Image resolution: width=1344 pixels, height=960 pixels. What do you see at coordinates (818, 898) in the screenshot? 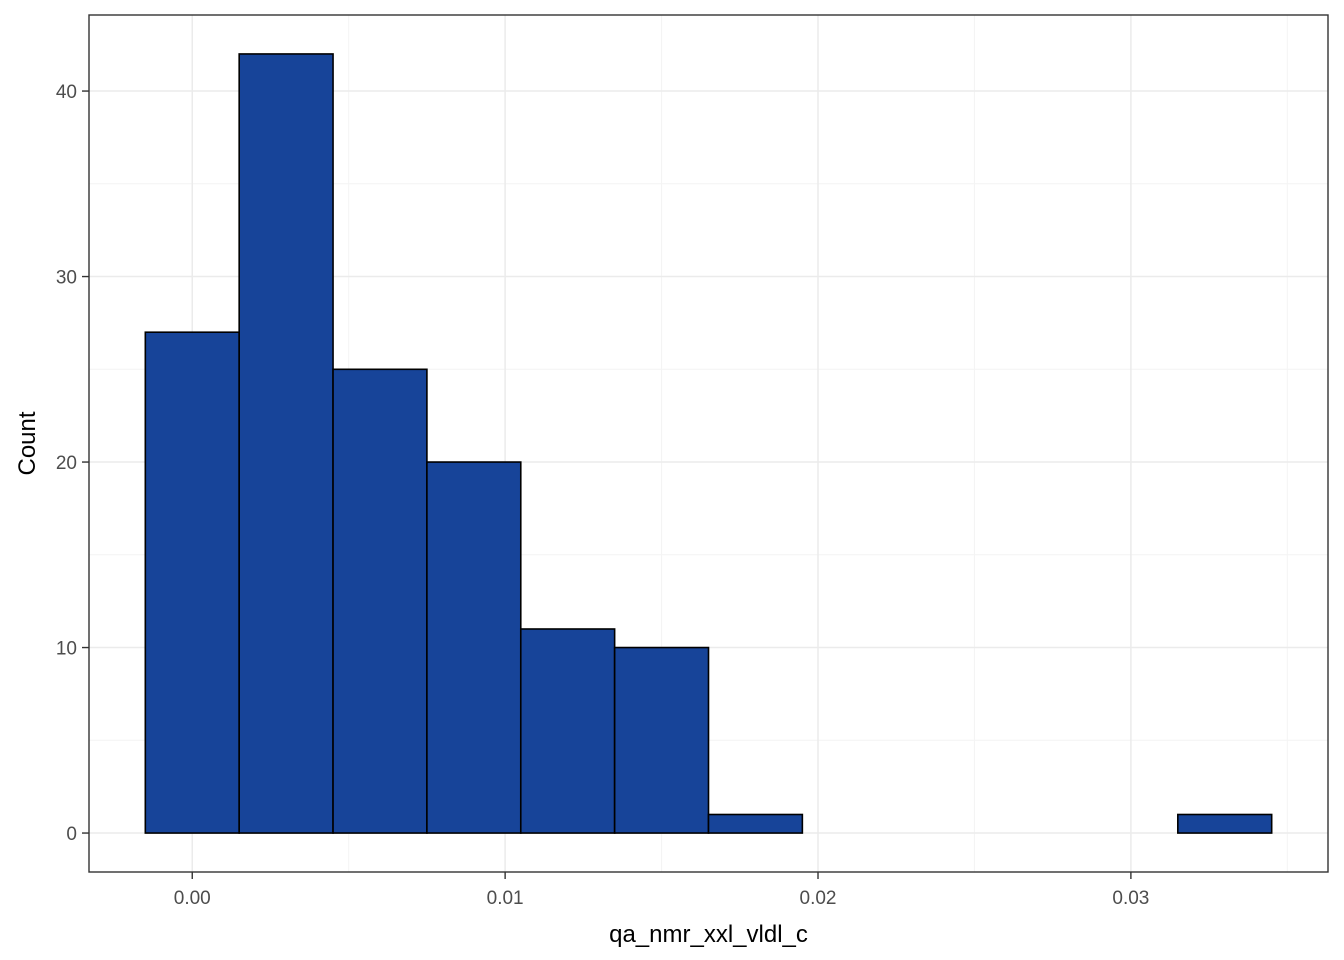
I see `x-tick-label: 0.02` at bounding box center [818, 898].